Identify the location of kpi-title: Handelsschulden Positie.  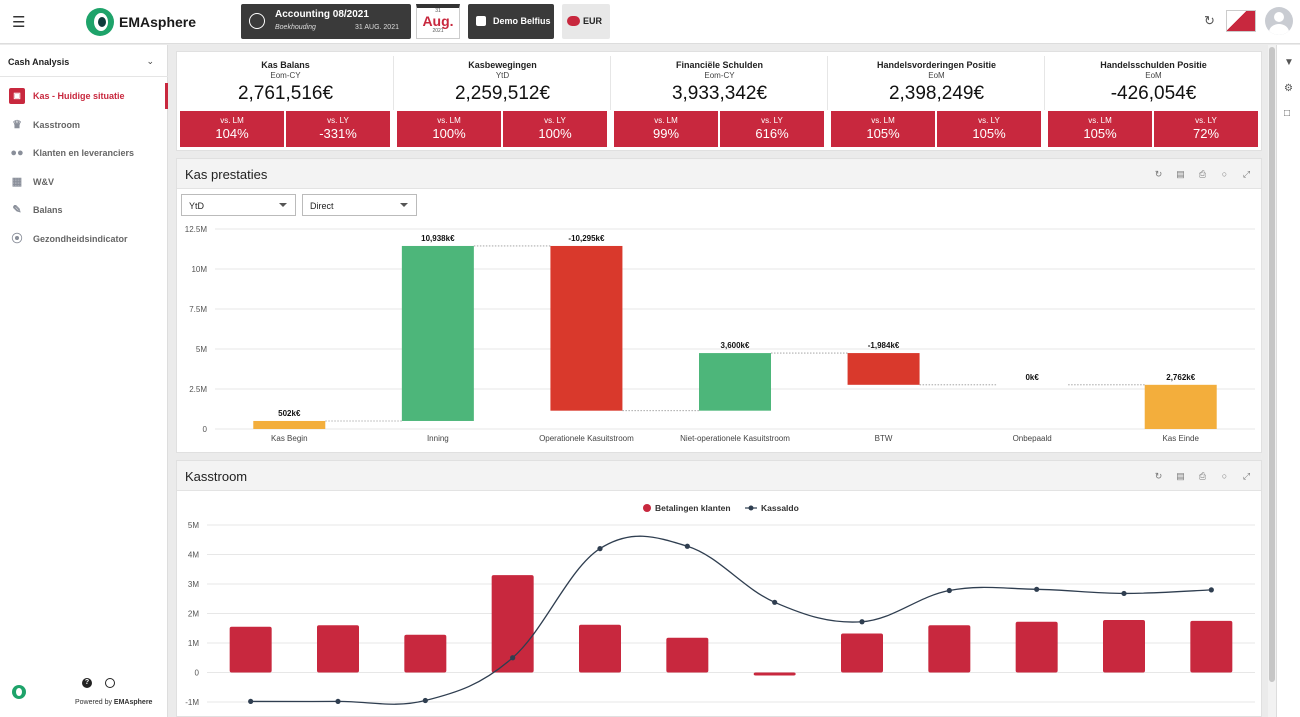
(1153, 65).